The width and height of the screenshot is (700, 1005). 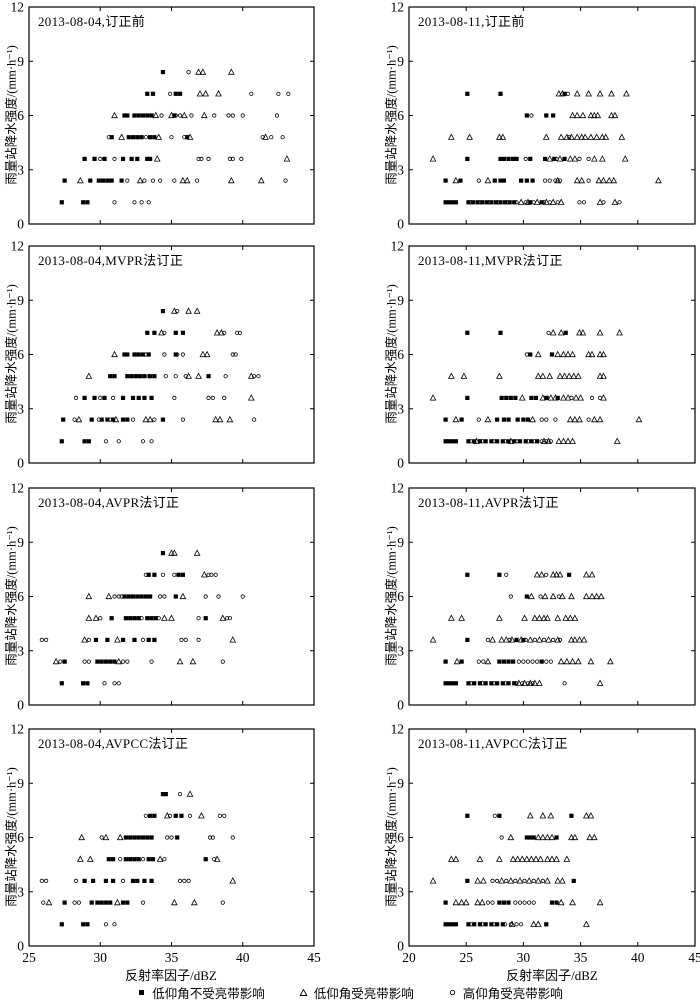 What do you see at coordinates (303, 992) in the screenshot?
I see `open-triangle-icon` at bounding box center [303, 992].